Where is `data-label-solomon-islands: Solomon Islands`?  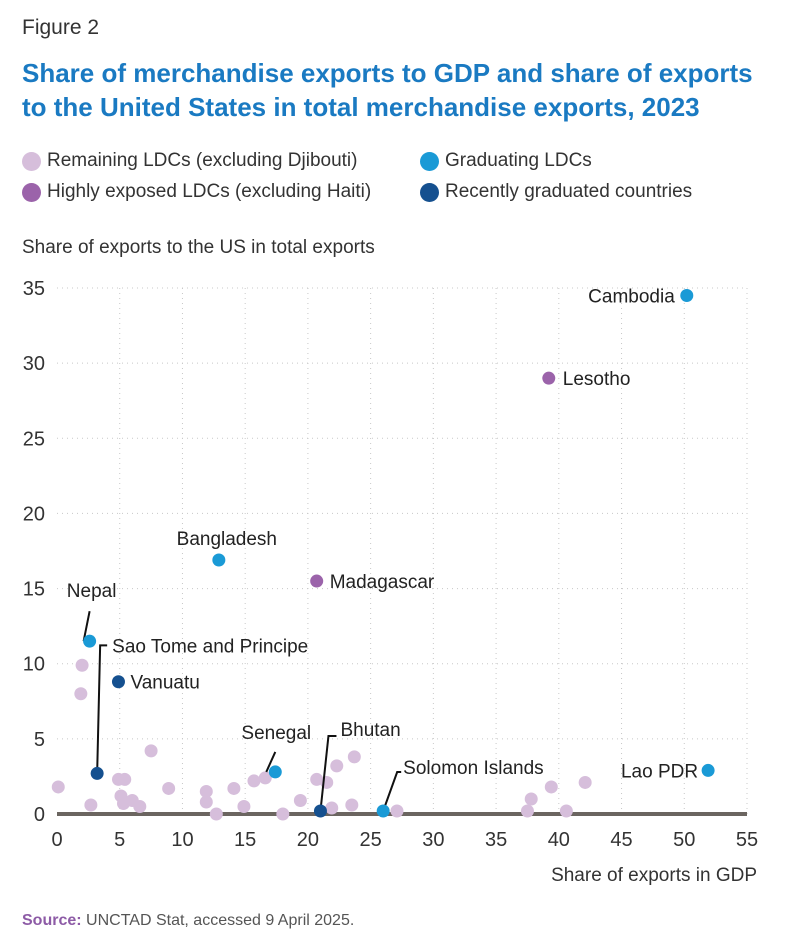
data-label-solomon-islands: Solomon Islands is located at coordinates (473, 768).